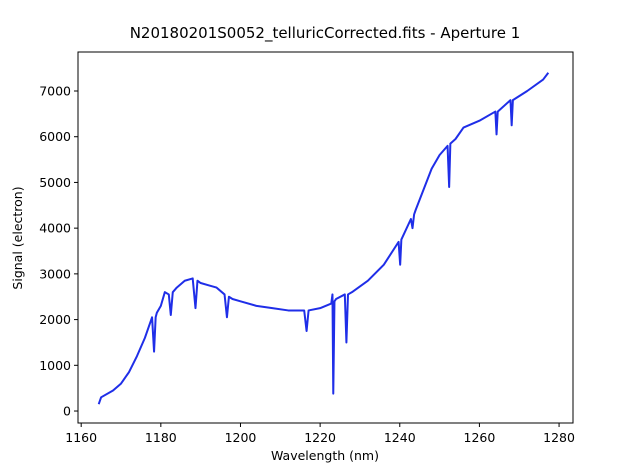  I want to click on x-axis-label: Wavelength (nm), so click(325, 455).